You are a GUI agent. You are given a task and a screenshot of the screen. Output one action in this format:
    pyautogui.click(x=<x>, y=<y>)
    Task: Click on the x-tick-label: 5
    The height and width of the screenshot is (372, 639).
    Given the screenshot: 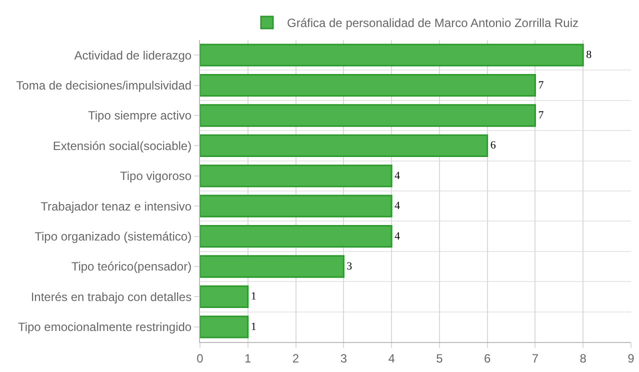 What is the action you would take?
    pyautogui.click(x=440, y=358)
    